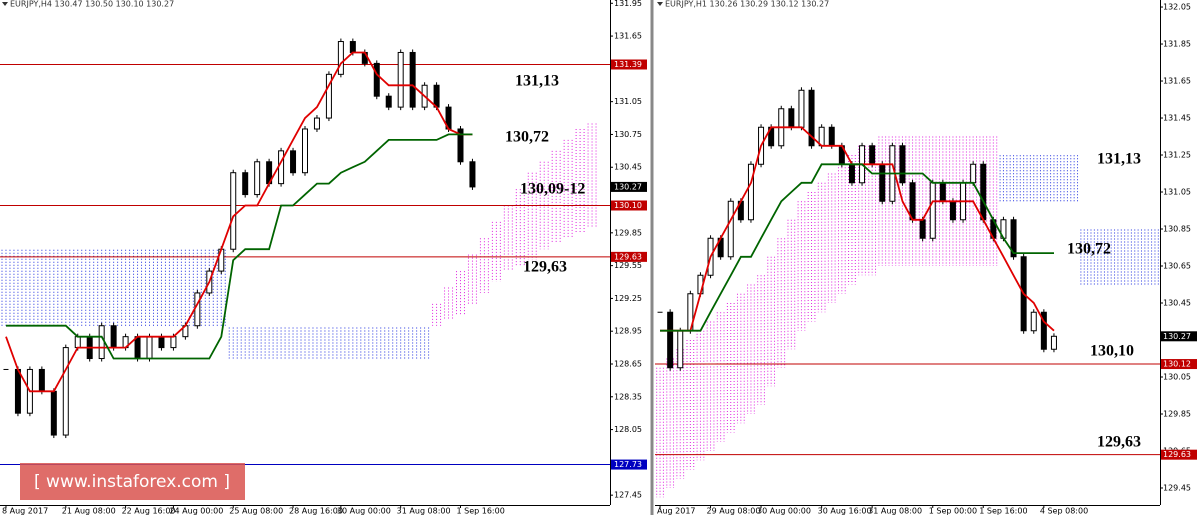 This screenshot has width=1200, height=515. Describe the element at coordinates (92, 4) in the screenshot. I see `chart-header: EURJPY,H4 130.47 130.50 130.10 130.27` at that location.